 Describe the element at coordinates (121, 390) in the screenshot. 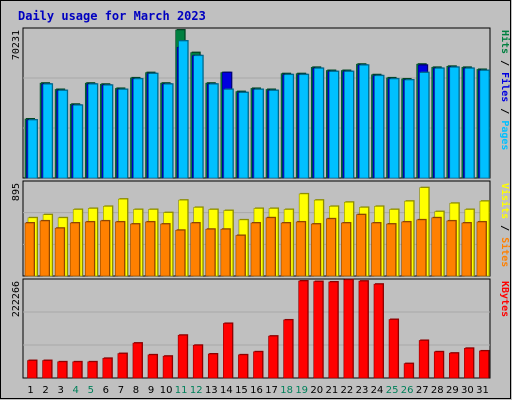

I see `x-tick-label: 7` at that location.